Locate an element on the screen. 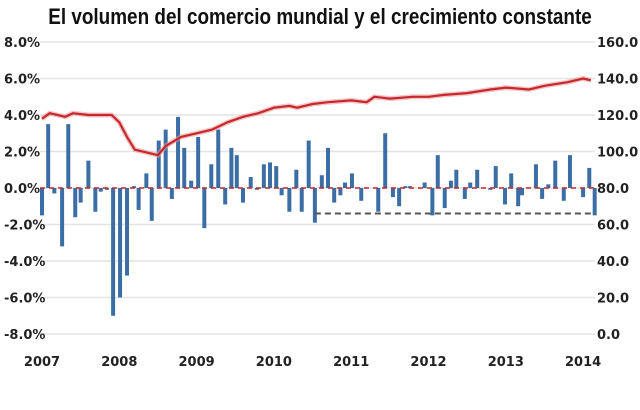  left-tick-label: 8.0% is located at coordinates (22, 43).